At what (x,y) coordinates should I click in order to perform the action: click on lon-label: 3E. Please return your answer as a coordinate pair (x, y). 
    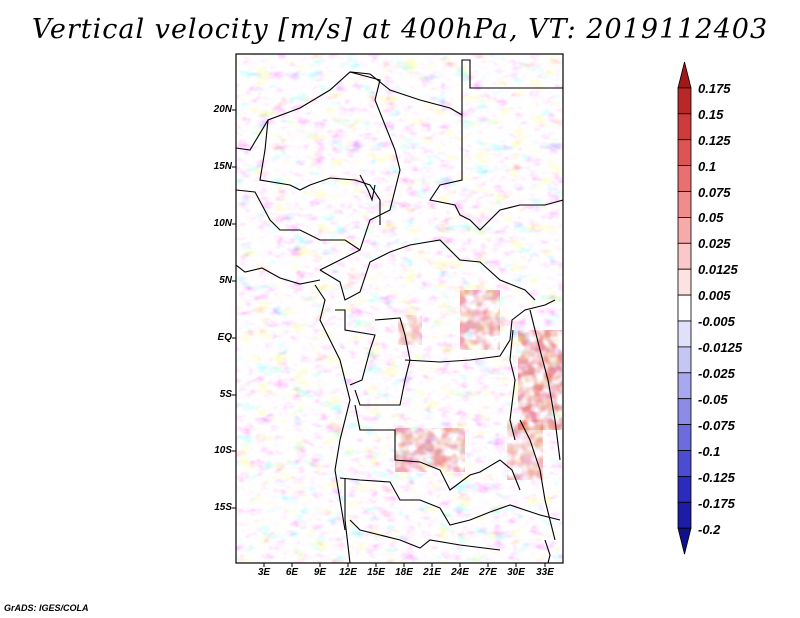
    Looking at the image, I should click on (264, 572).